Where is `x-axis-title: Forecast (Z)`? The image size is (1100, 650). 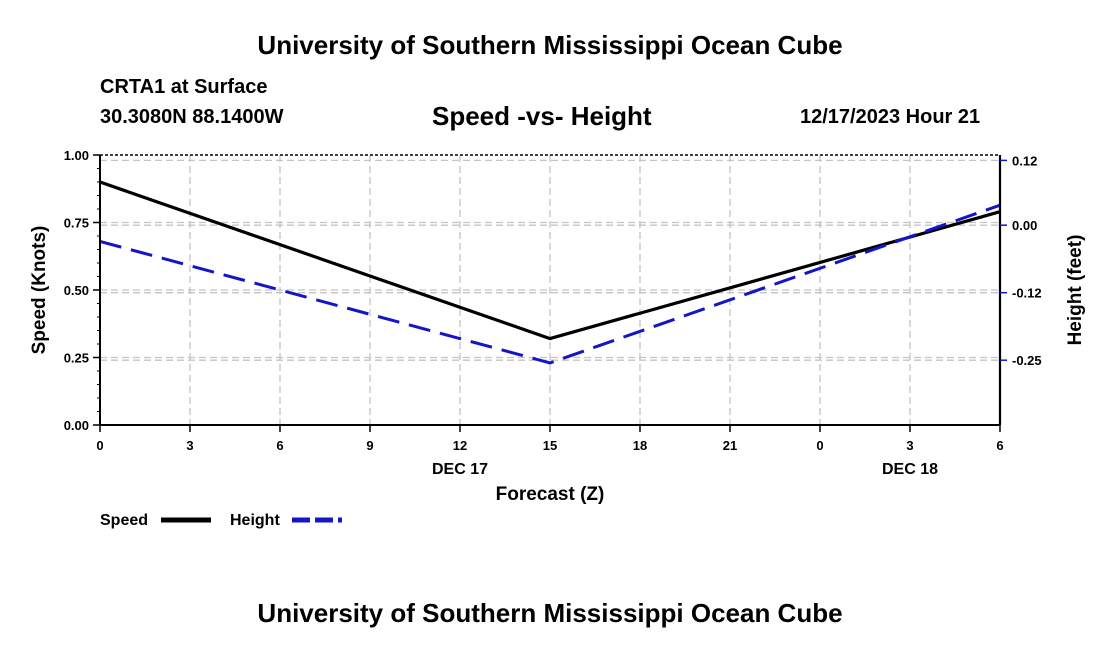 x-axis-title: Forecast (Z) is located at coordinates (550, 494).